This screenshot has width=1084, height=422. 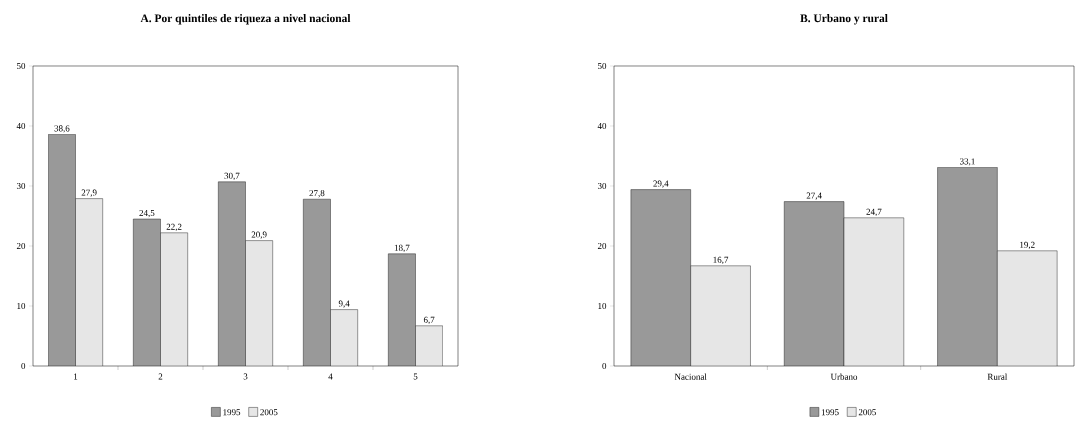 What do you see at coordinates (62, 129) in the screenshot?
I see `data-label: 38,6` at bounding box center [62, 129].